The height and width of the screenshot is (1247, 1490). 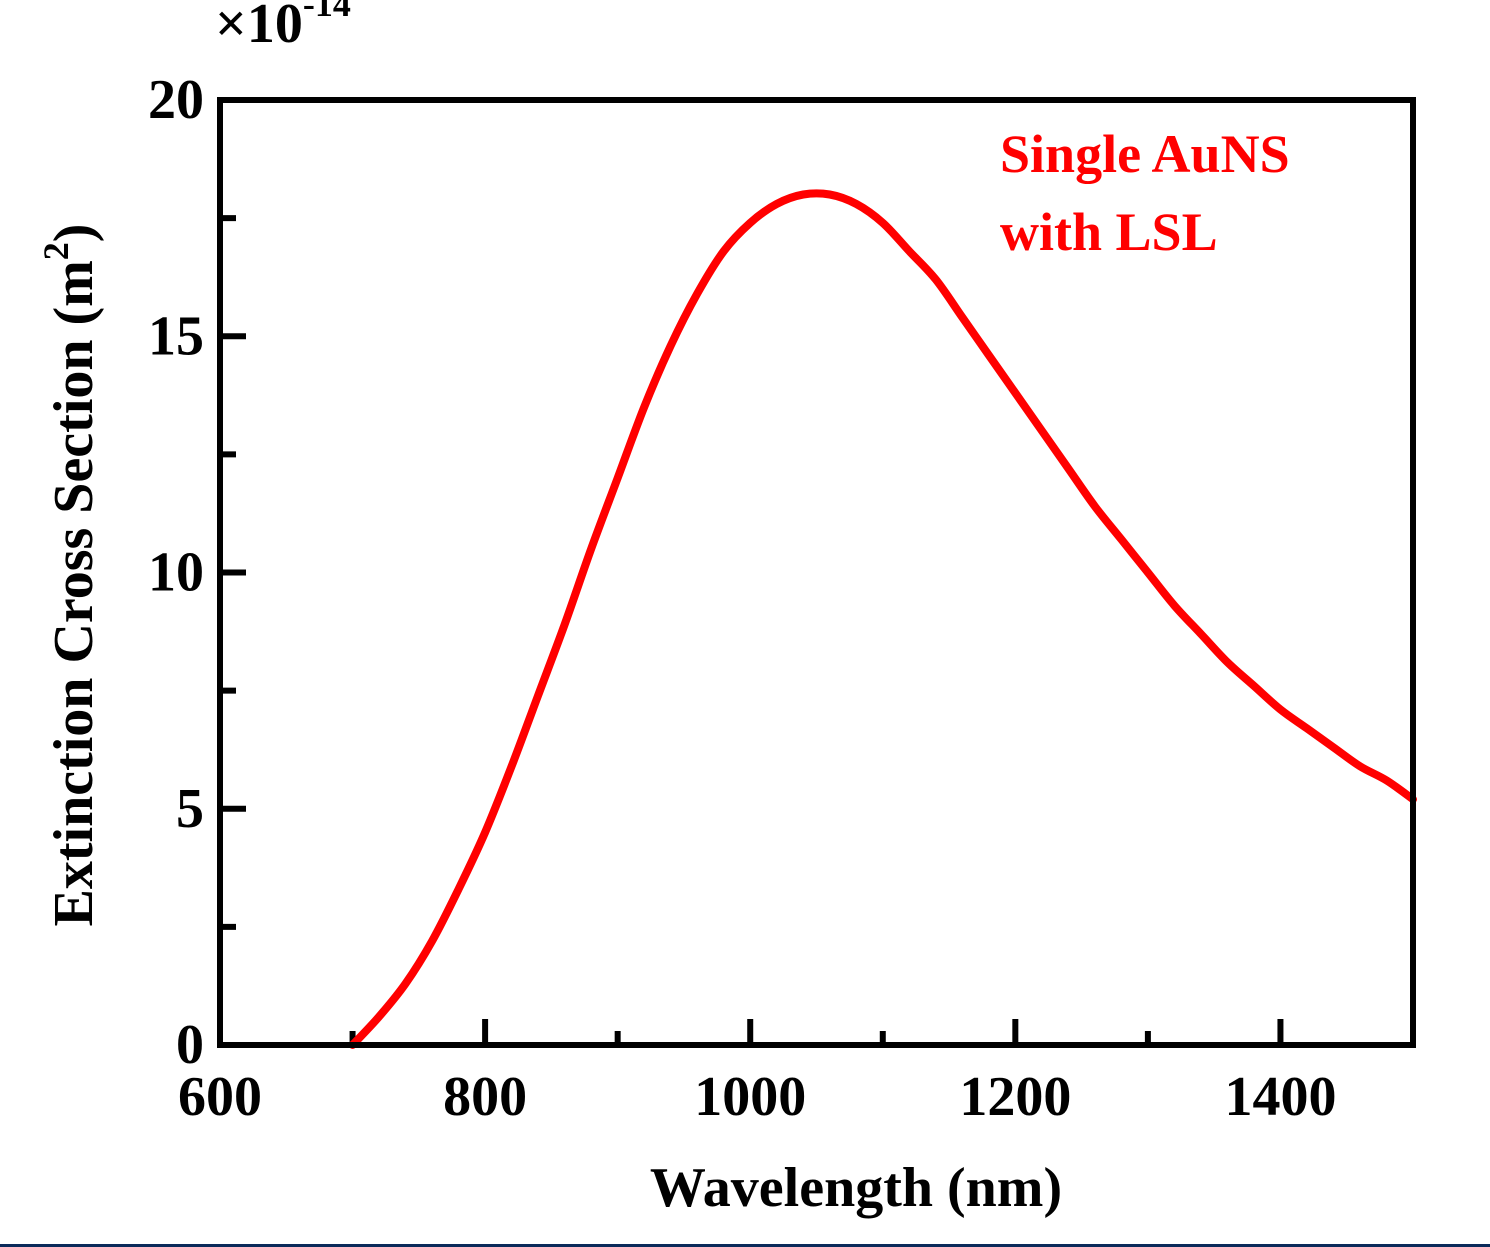 I want to click on annotation-line-1: Single AuNS, so click(x=1145, y=154).